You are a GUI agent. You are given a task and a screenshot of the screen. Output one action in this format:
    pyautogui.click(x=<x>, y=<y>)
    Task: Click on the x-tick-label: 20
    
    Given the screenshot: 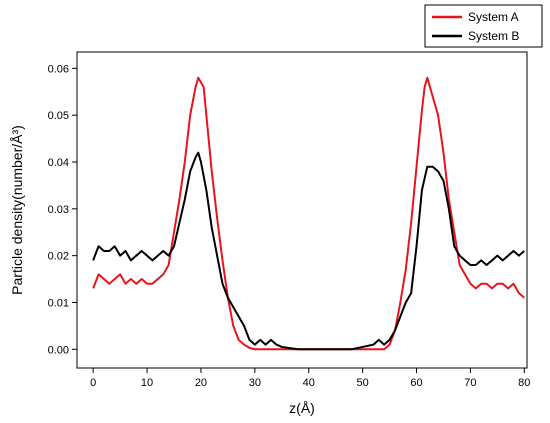 What is the action you would take?
    pyautogui.click(x=201, y=383)
    